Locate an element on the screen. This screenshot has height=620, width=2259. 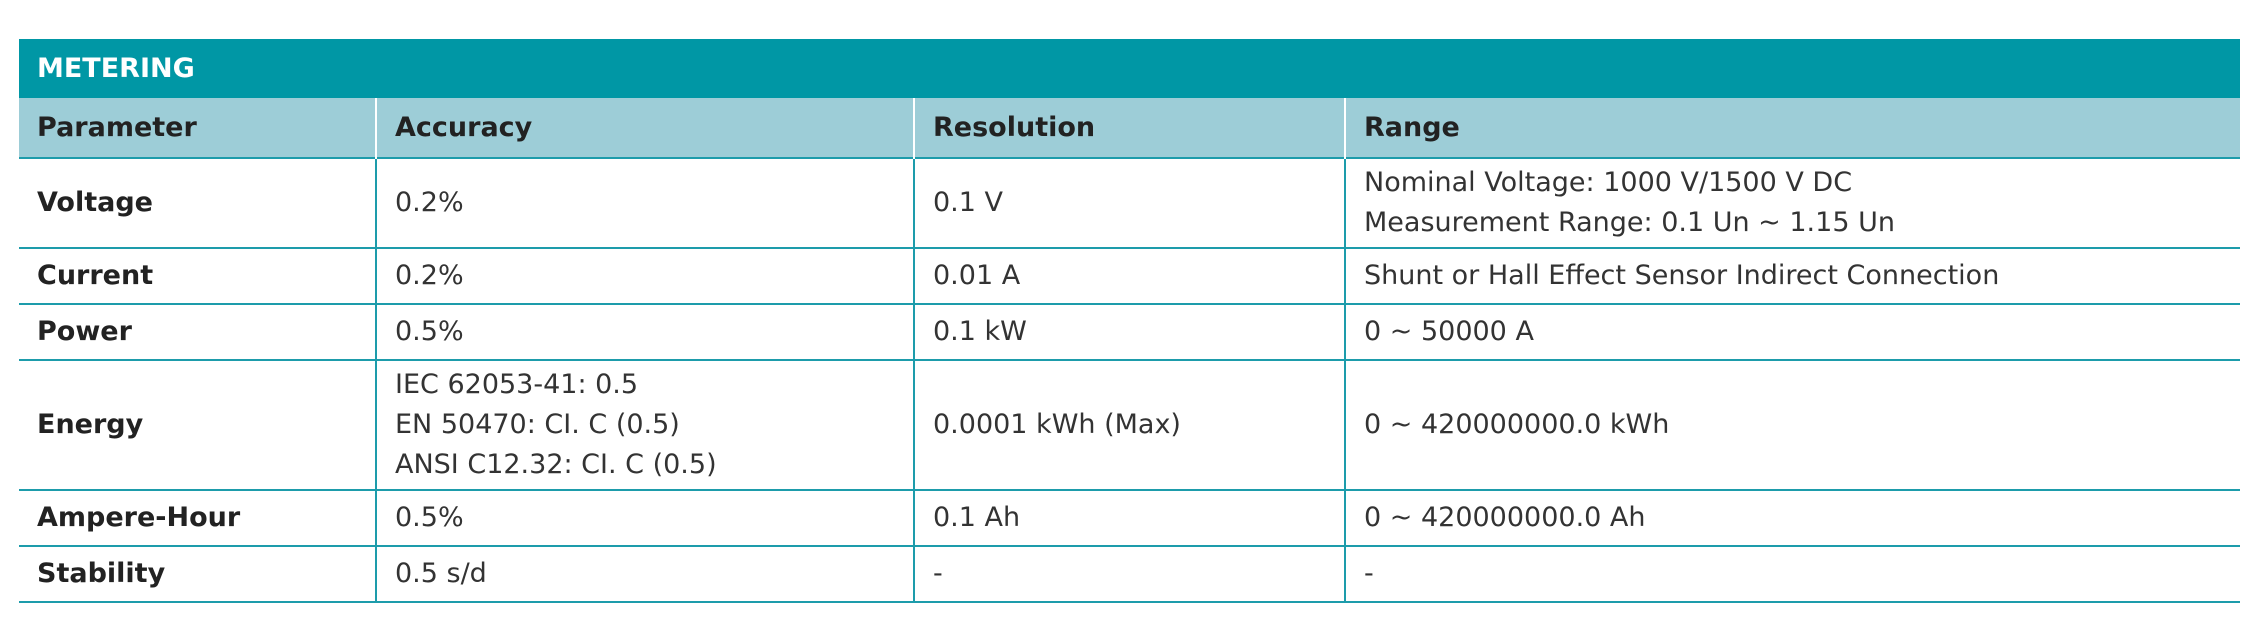
cell-text: Voltage is located at coordinates (95, 202).